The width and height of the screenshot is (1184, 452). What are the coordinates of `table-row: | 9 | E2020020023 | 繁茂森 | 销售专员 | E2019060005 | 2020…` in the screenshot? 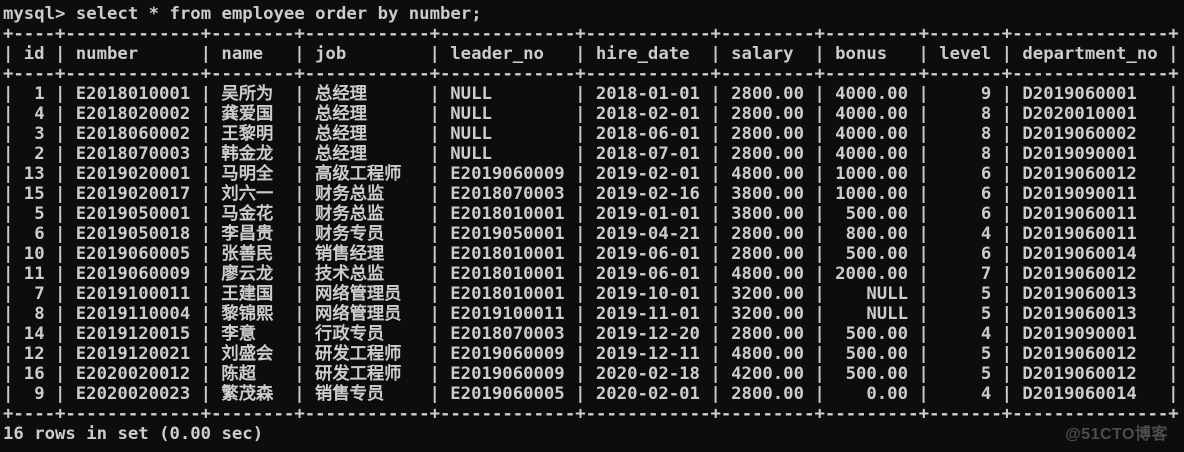 It's located at (593, 394).